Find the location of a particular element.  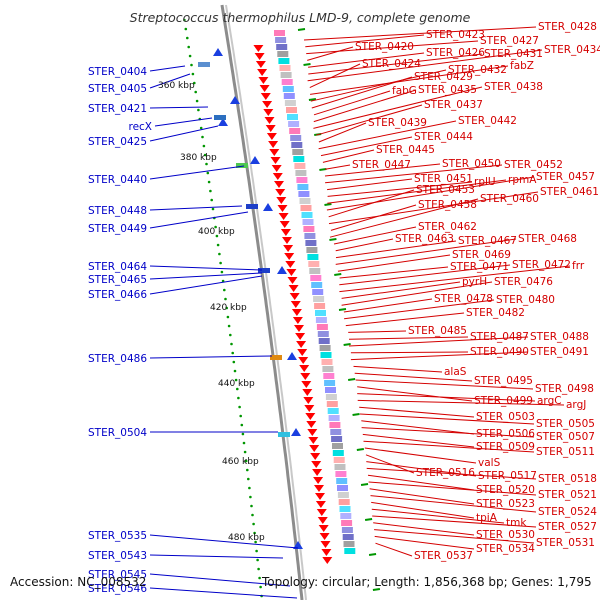

right-gene-label: STER_0435 is located at coordinates (447, 90).